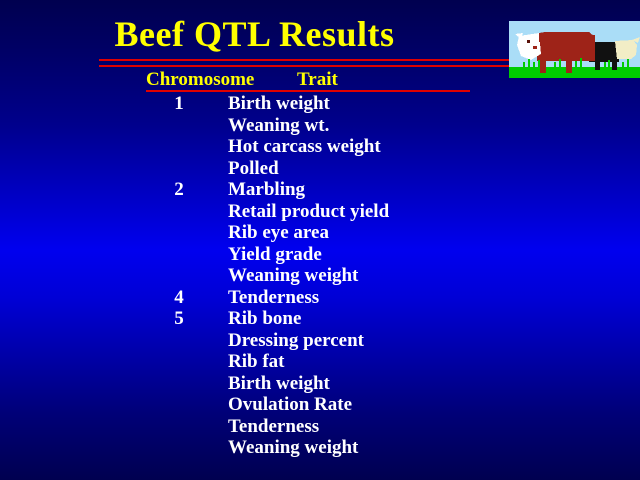 This screenshot has width=640, height=480. Describe the element at coordinates (179, 297) in the screenshot. I see `cell-chromosome: 4` at that location.